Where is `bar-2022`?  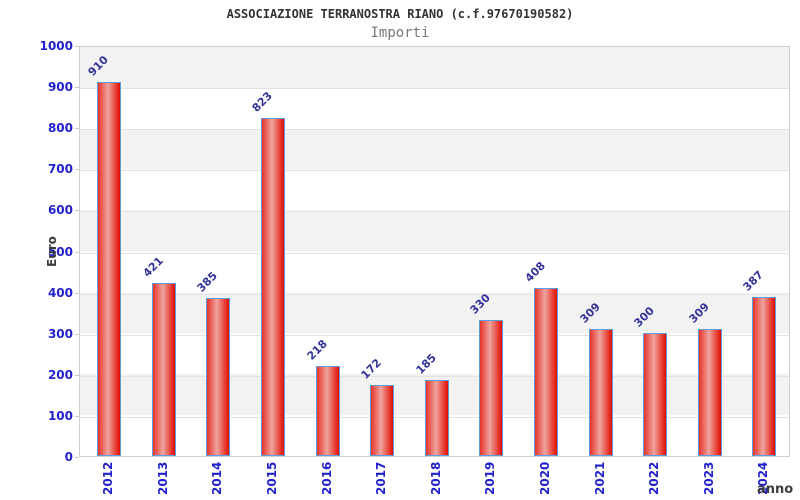 bar-2022 is located at coordinates (655, 394).